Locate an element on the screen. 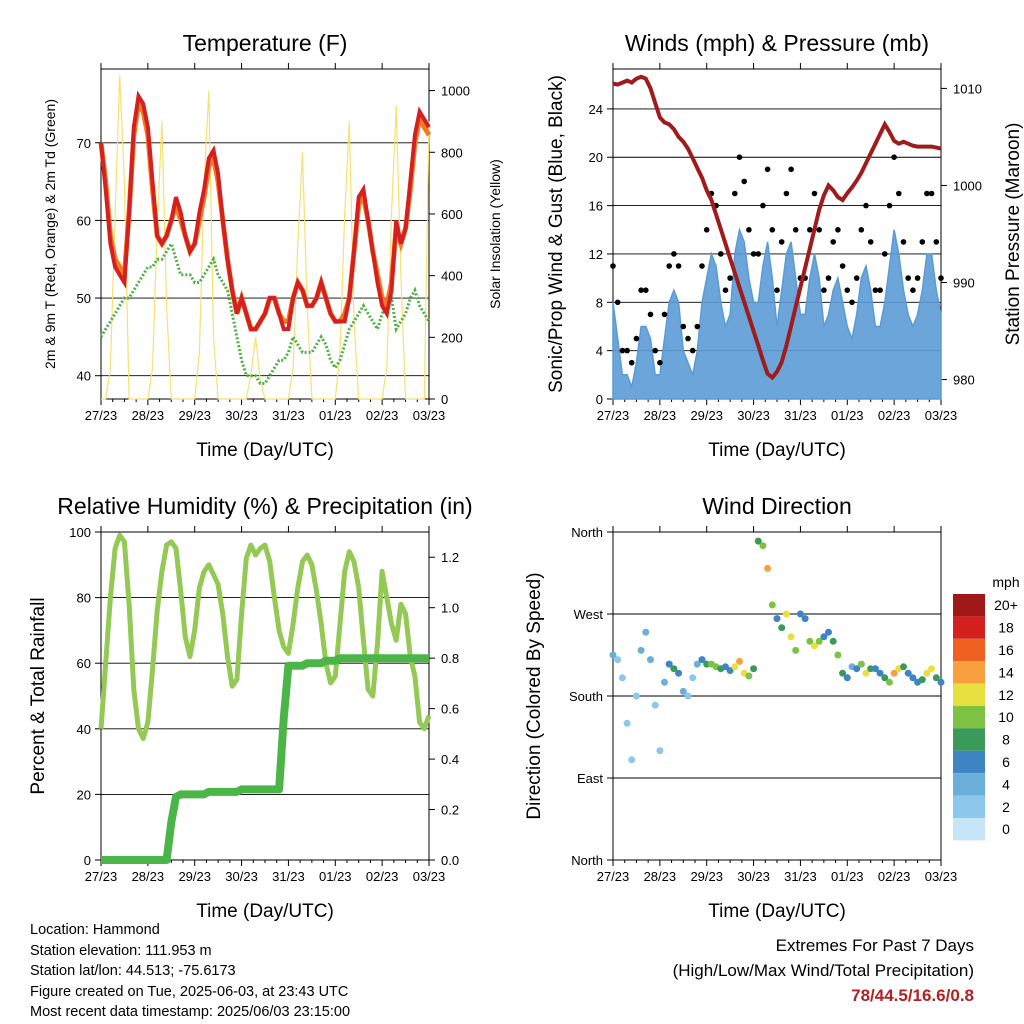 The width and height of the screenshot is (1024, 1024). y-tick-label: 100 is located at coordinates (80, 532).